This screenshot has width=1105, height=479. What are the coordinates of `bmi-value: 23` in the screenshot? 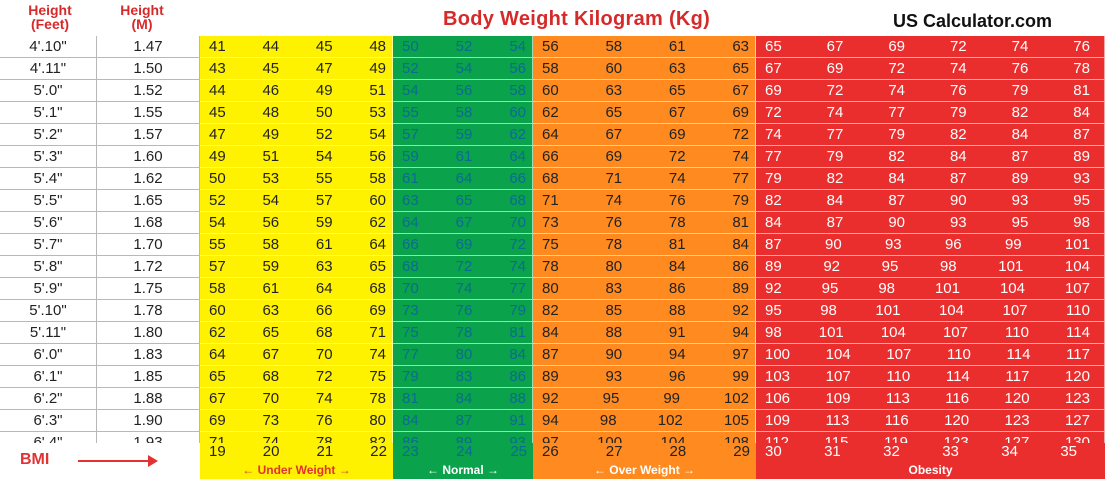 It's located at (410, 451).